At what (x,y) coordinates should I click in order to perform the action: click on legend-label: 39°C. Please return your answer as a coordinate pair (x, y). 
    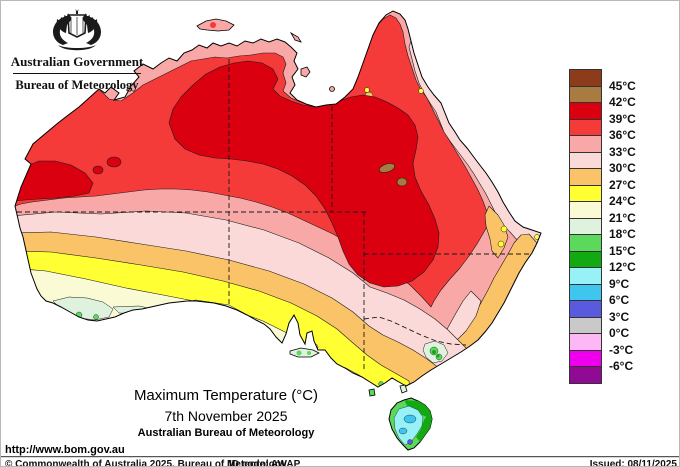
    Looking at the image, I should click on (622, 118).